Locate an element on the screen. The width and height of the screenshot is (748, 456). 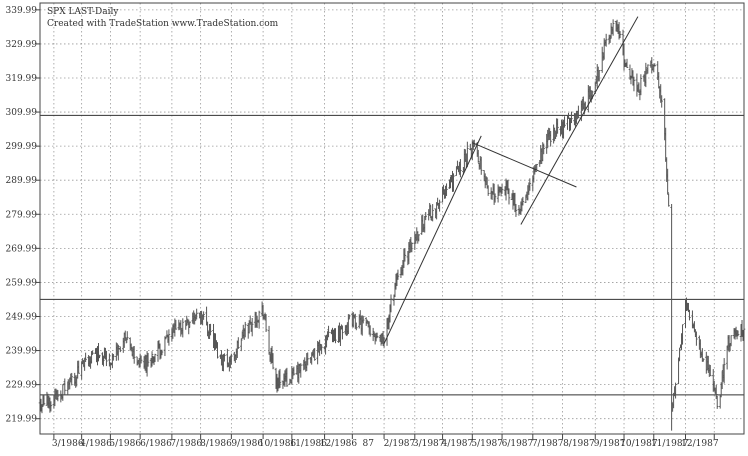
x-tick-label: 11/1986 is located at coordinates (309, 444).